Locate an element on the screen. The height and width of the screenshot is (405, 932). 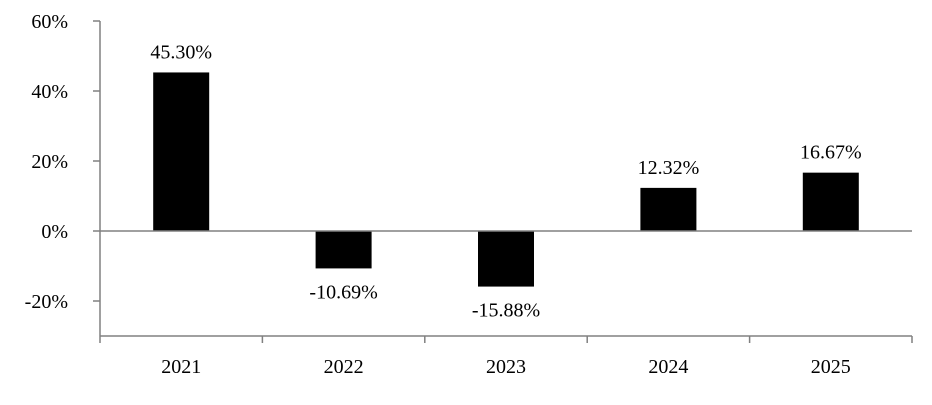
x-tick-label: 2024 is located at coordinates (668, 367).